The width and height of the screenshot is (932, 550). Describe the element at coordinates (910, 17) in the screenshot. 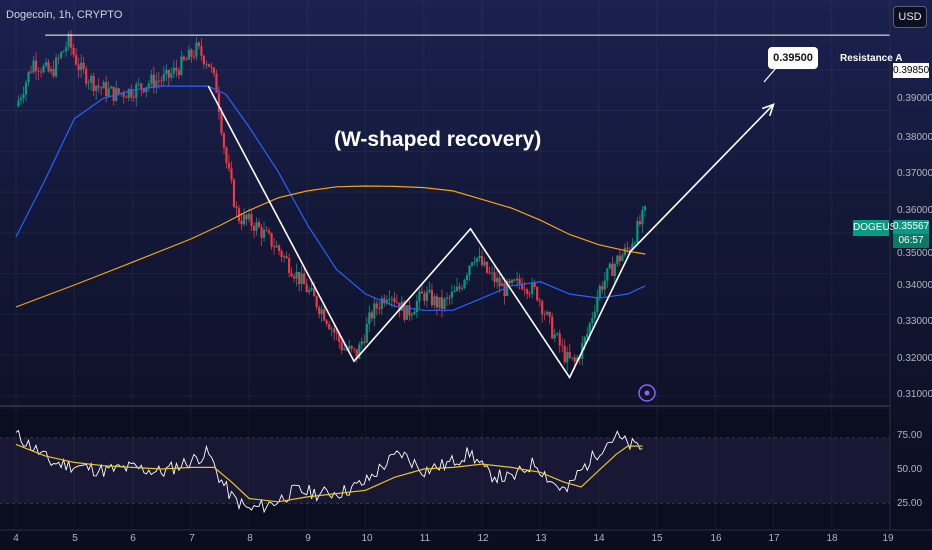

I see `currency-button: USD` at that location.